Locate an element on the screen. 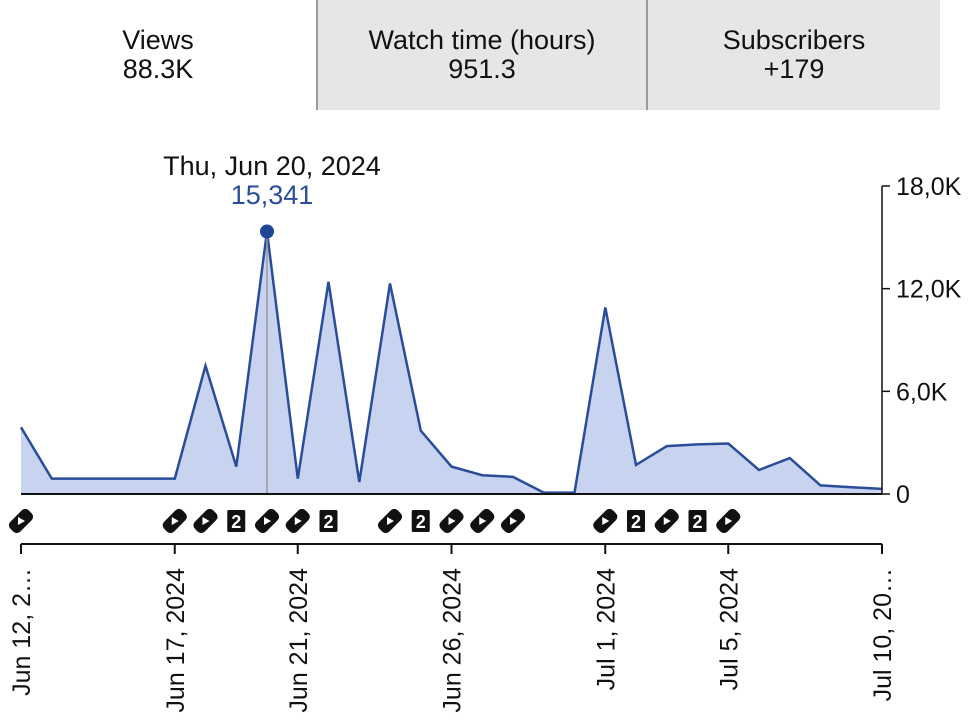  tab-watch-time-label: Watch time (hours) is located at coordinates (482, 40).